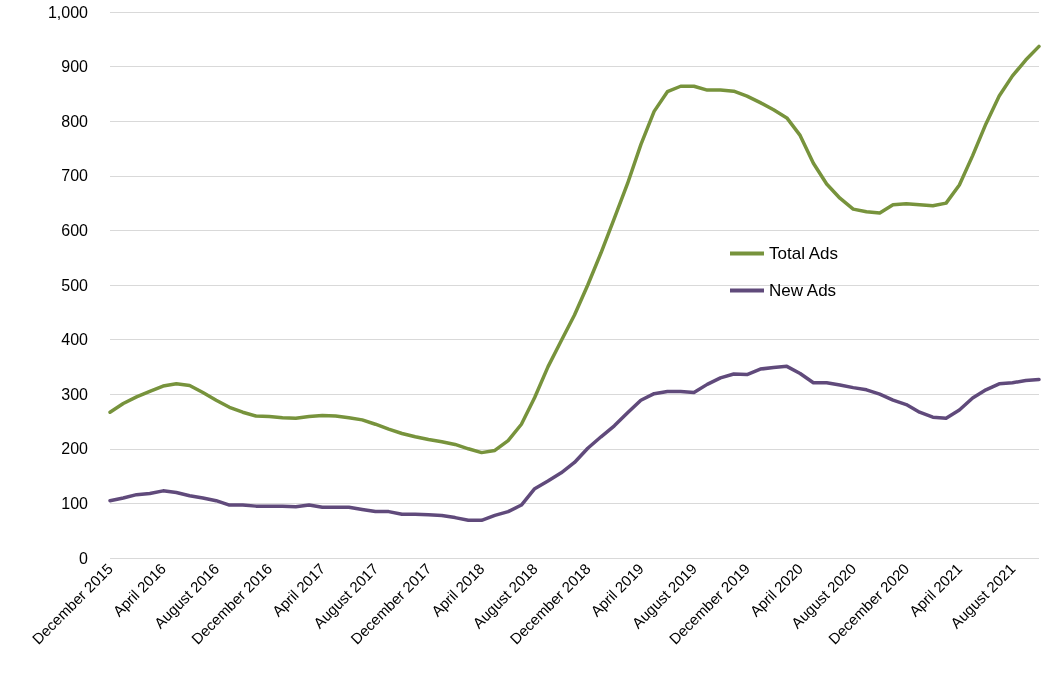  Describe the element at coordinates (84, 558) in the screenshot. I see `y-tick-label: 0` at that location.